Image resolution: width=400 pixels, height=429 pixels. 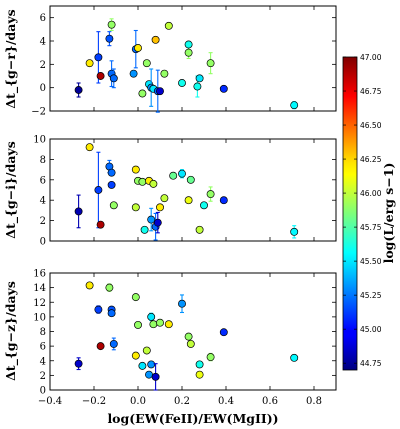 What do you see at coordinates (371, 57) in the screenshot?
I see `colorbar-tick-label: 47.00` at bounding box center [371, 57].